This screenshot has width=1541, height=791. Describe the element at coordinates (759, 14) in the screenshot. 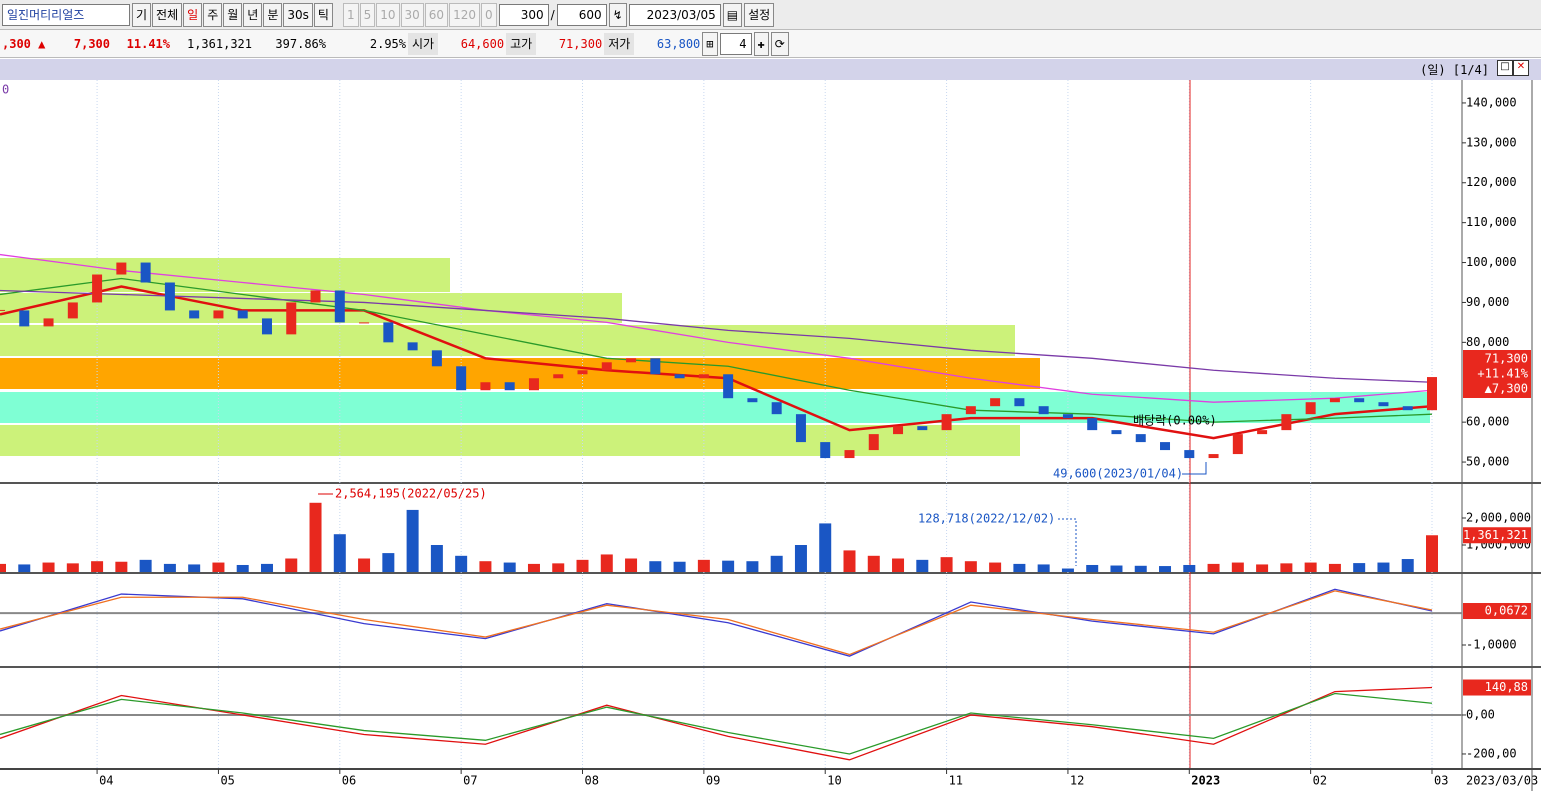

I see `settings-button: 설정` at that location.